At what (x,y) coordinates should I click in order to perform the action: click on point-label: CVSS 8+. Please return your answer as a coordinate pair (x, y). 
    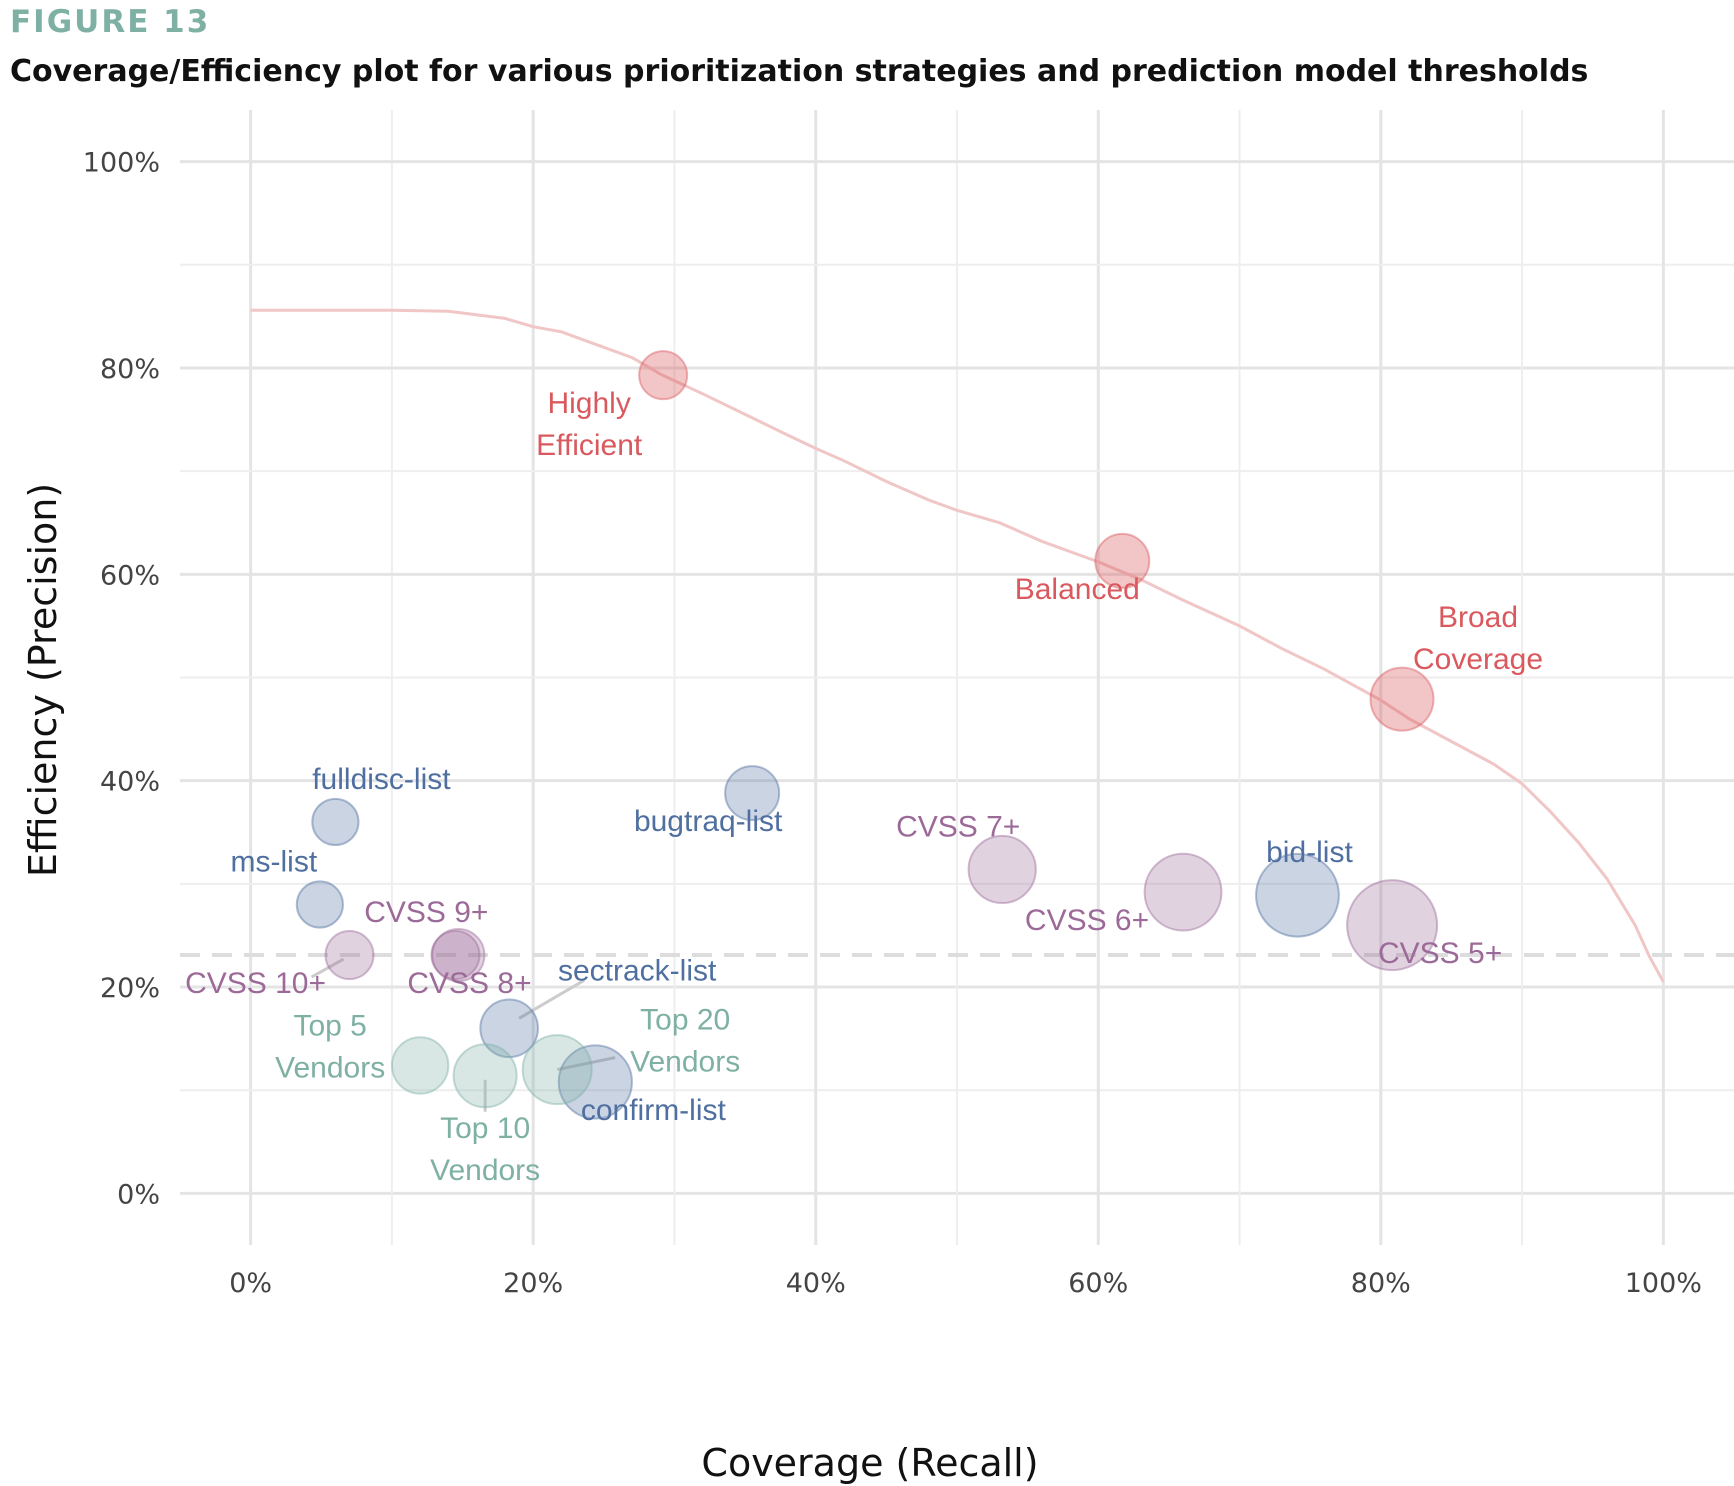
    Looking at the image, I should click on (469, 983).